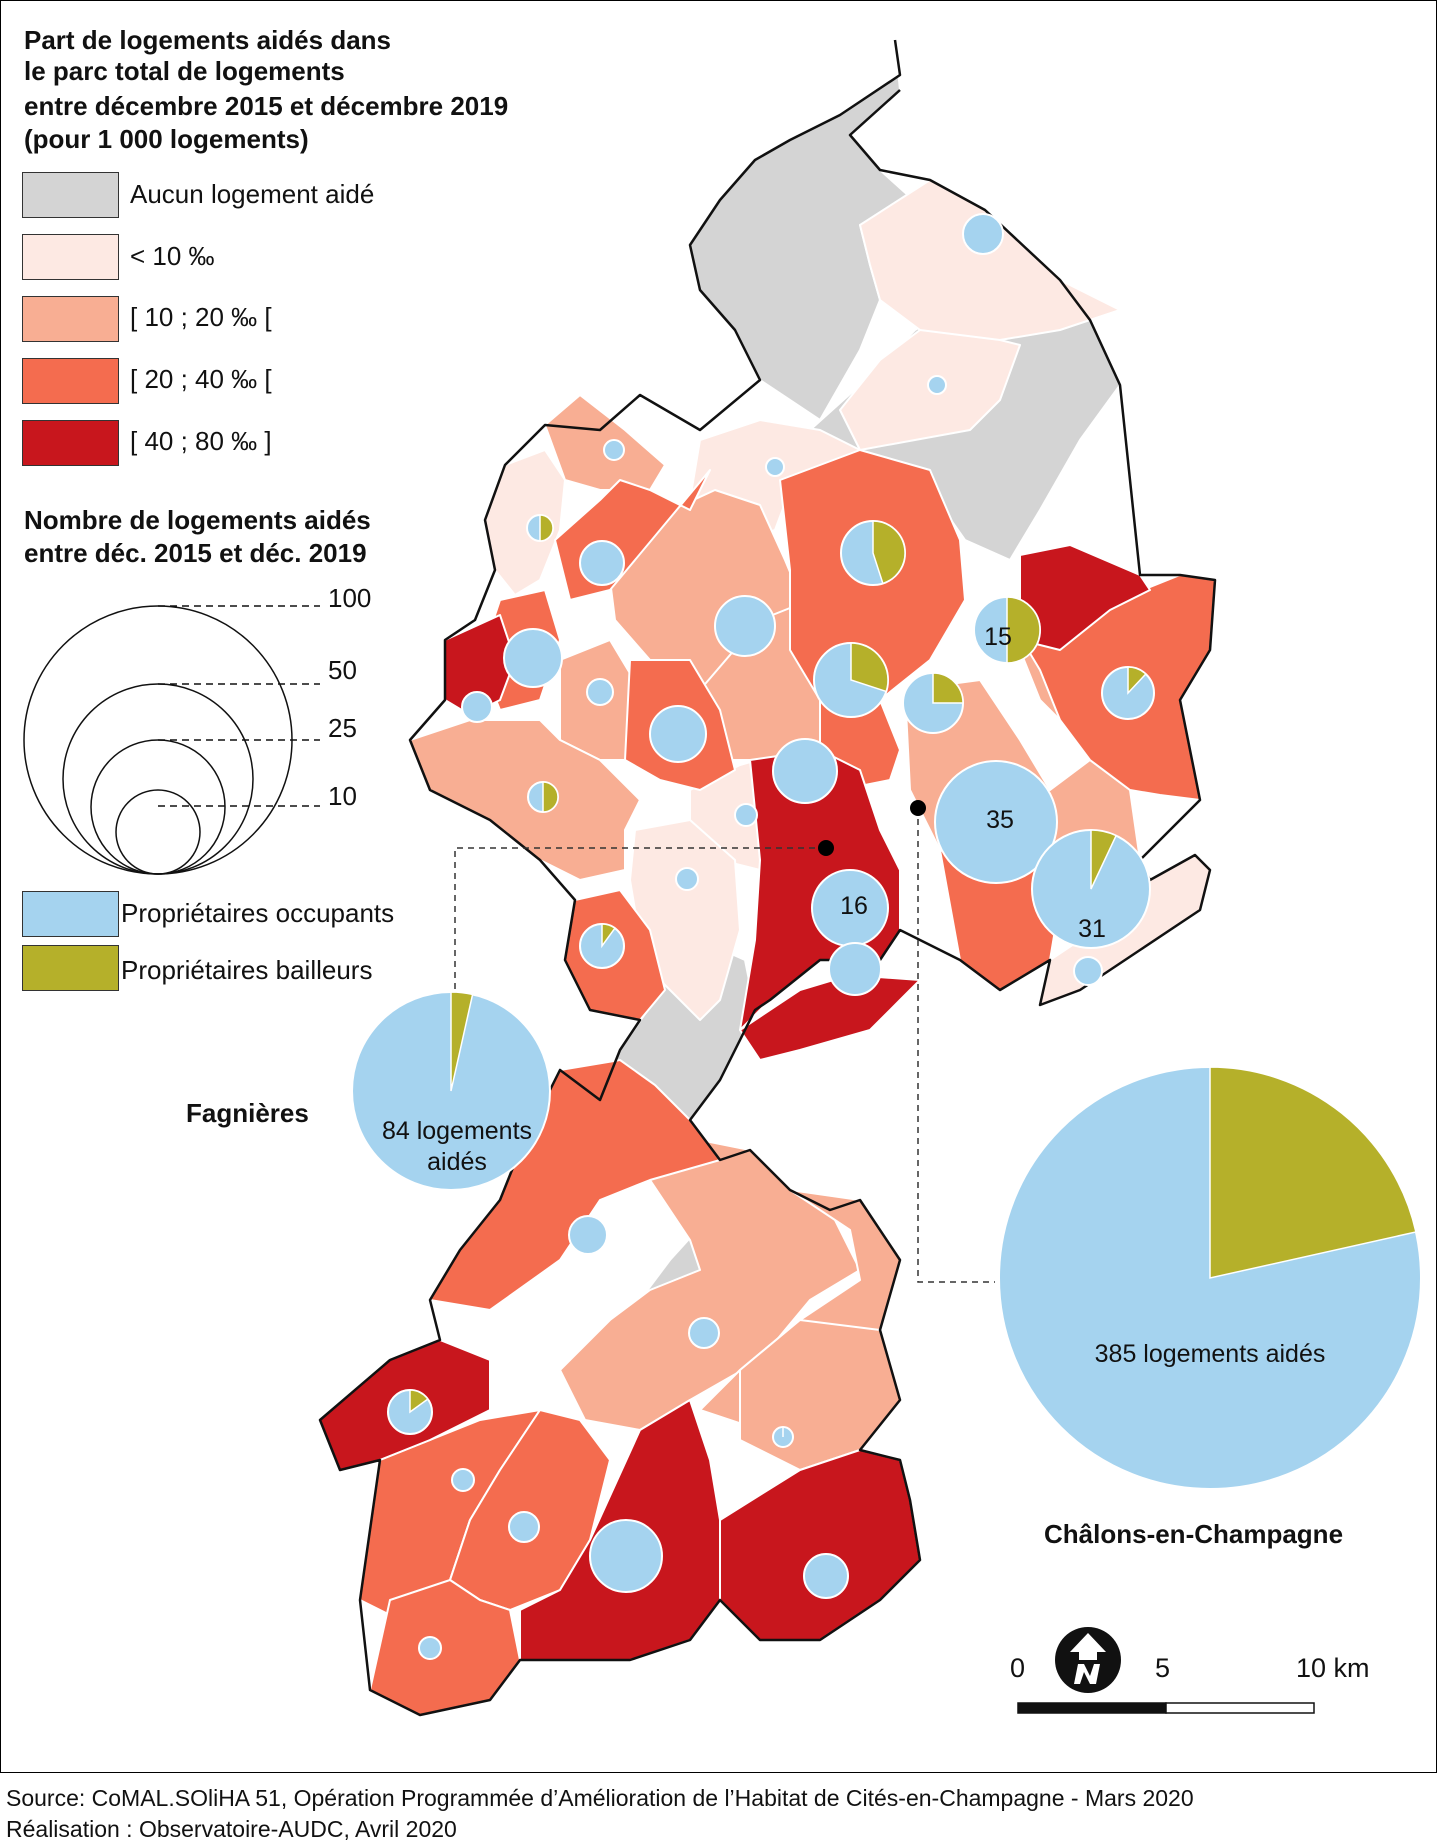 This screenshot has width=1437, height=1847. Describe the element at coordinates (462, 1041) in the screenshot. I see `fagnieres-pie-bailleurs` at that location.